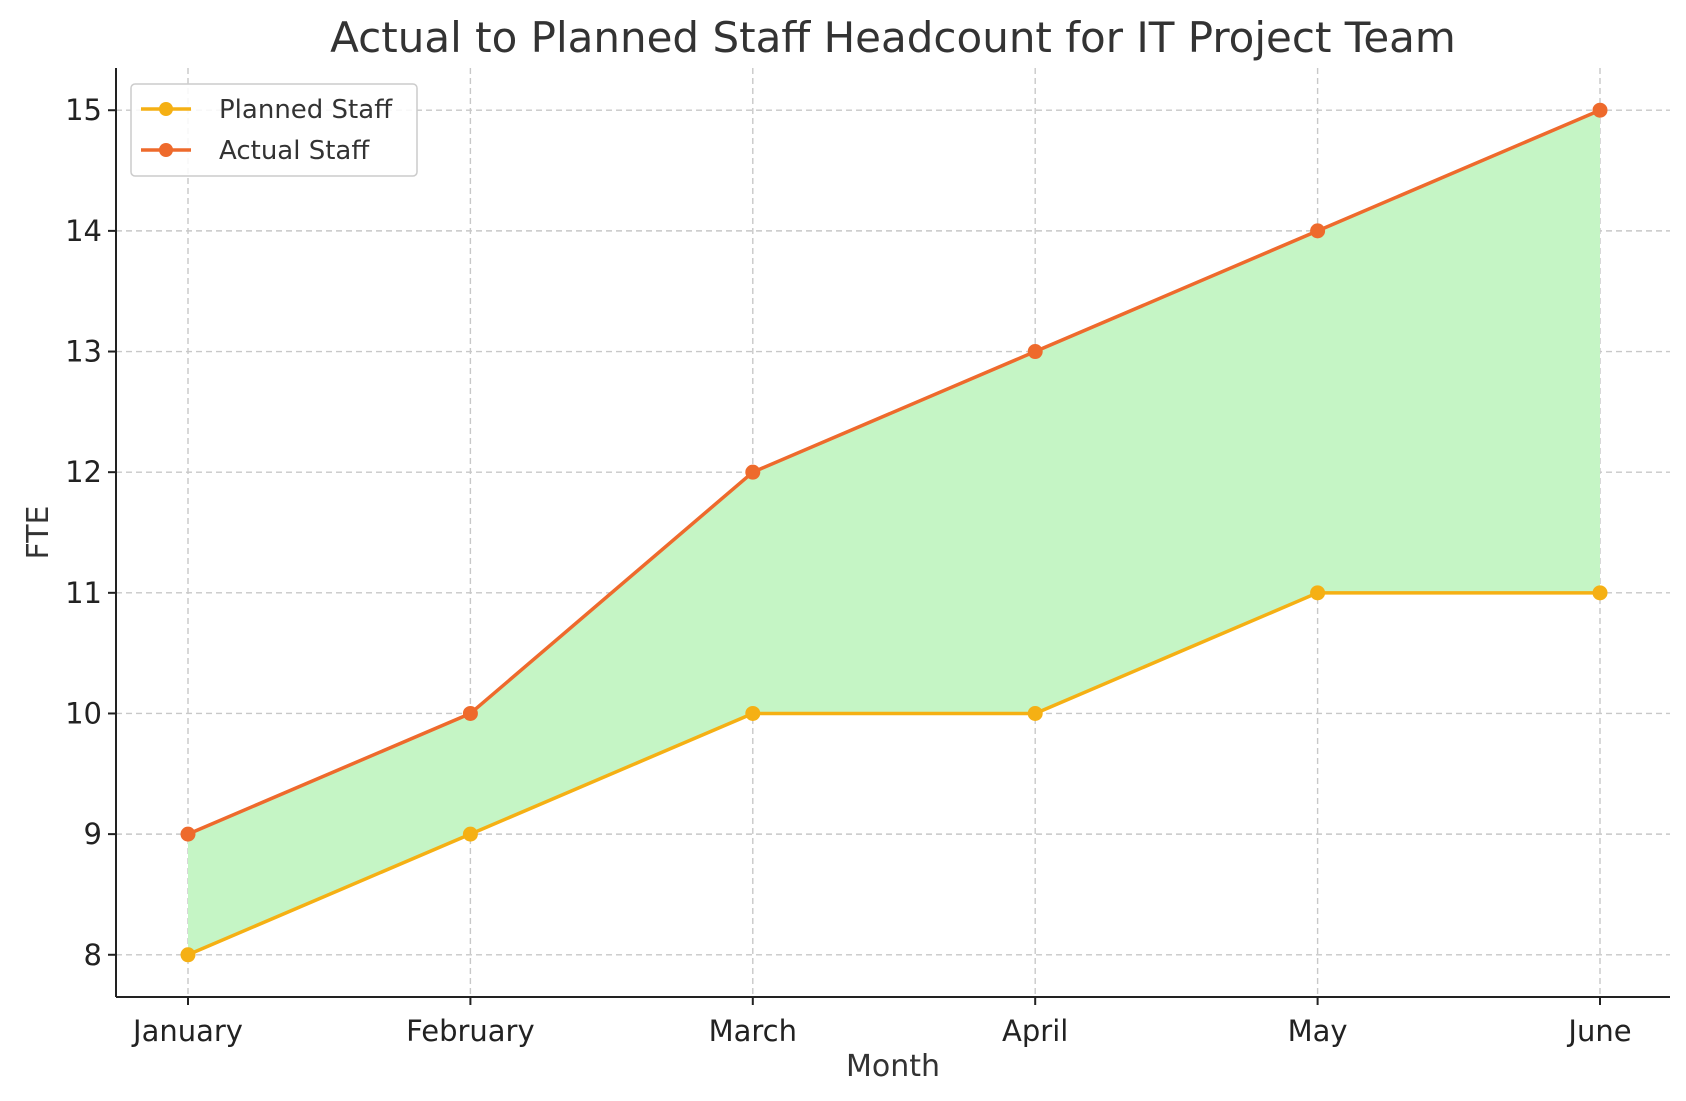  I want to click on y-tick-label: 12, so click(83, 472).